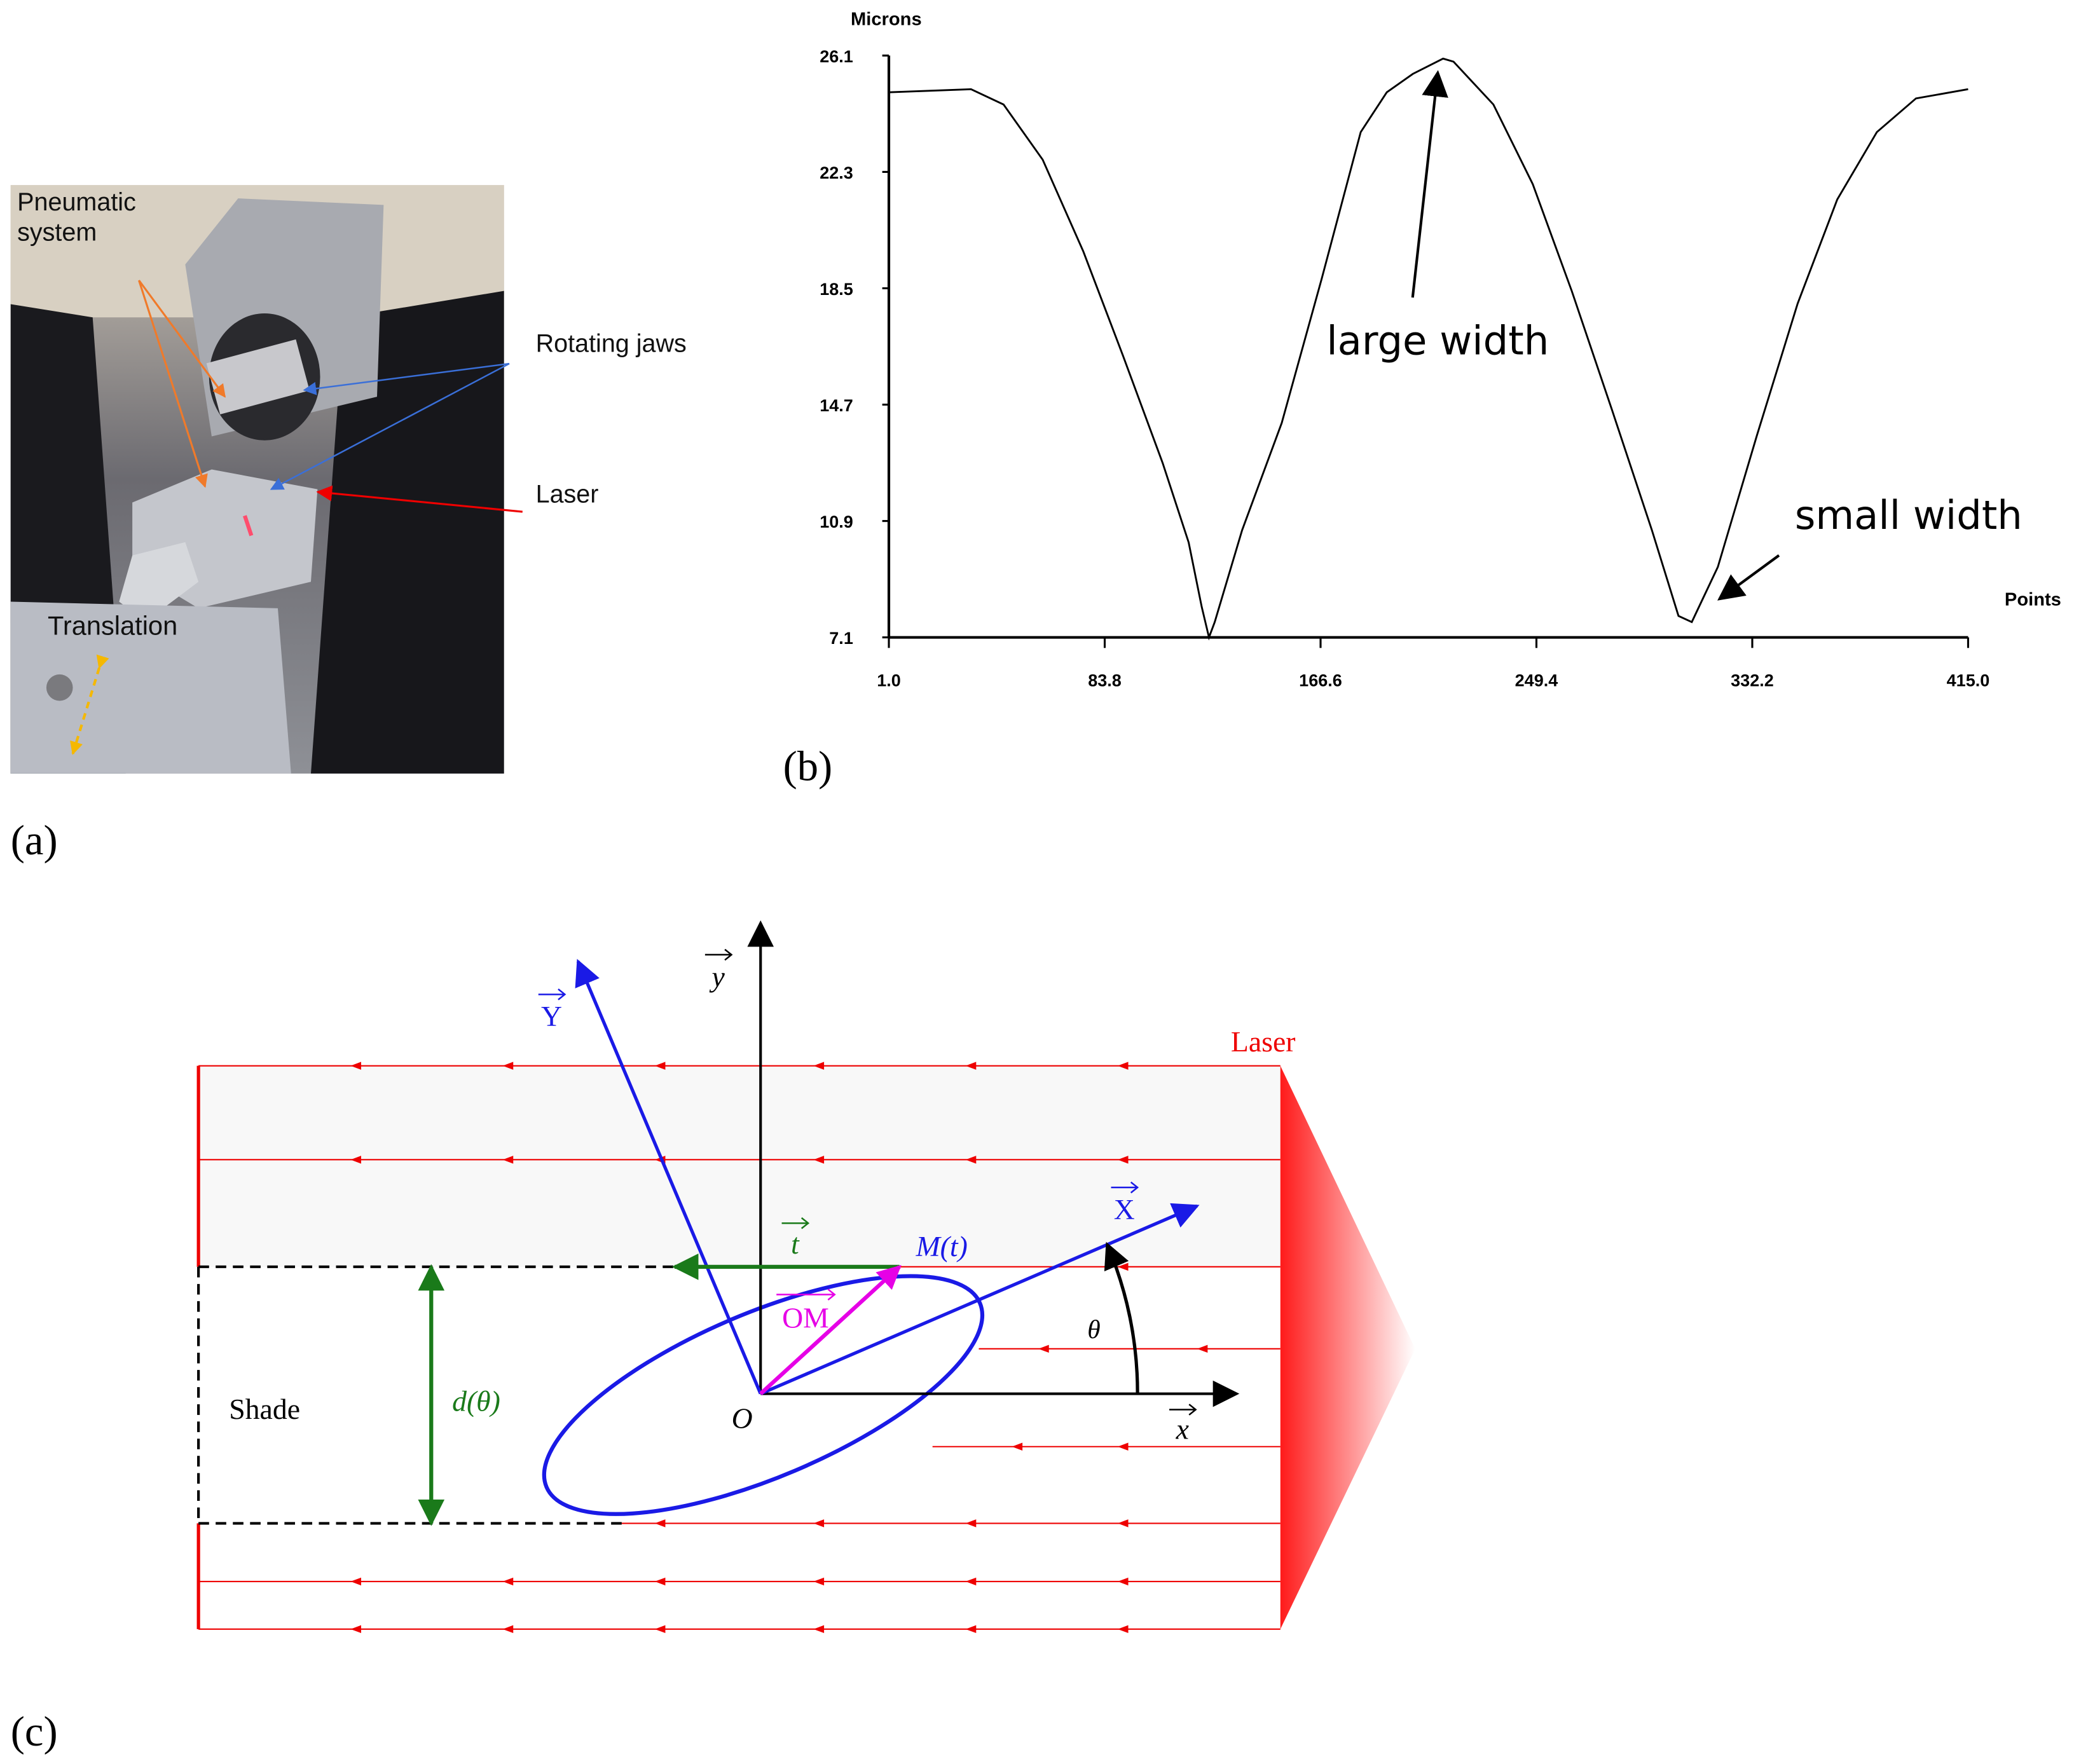 This screenshot has width=2074, height=1764. I want to click on y-tick-label: 18.5, so click(836, 289).